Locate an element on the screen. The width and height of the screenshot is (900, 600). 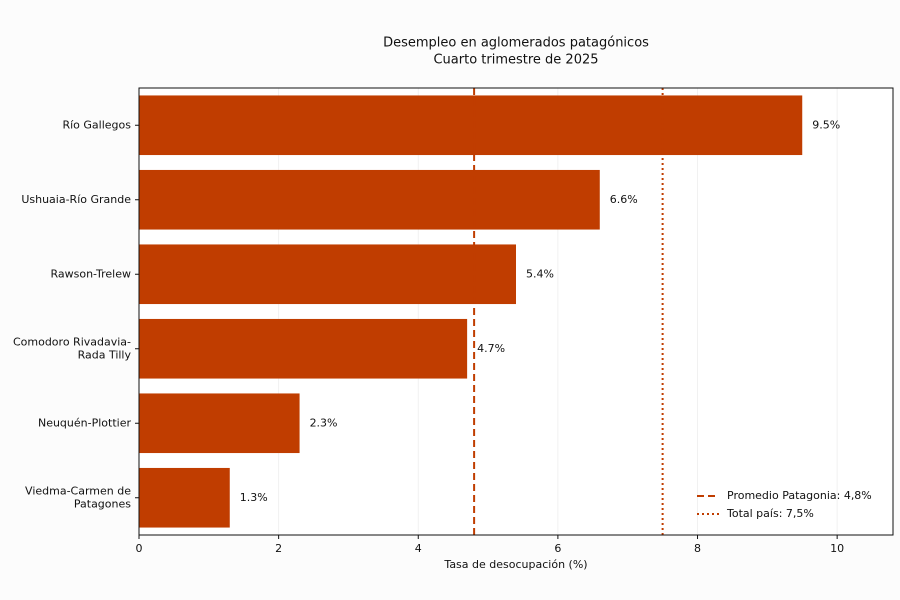
x-axis-label: Tasa de desocupación (%) is located at coordinates (515, 564).